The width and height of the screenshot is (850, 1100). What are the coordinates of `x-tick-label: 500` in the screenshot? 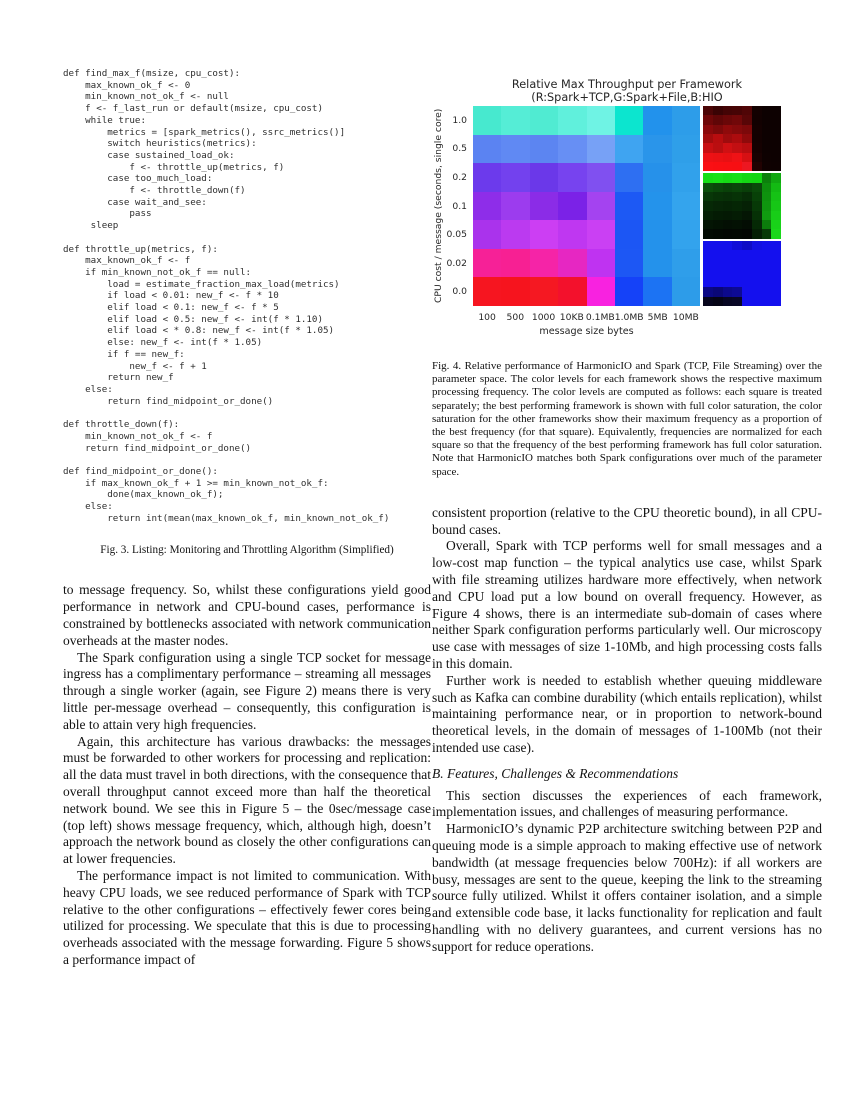 It's located at (515, 317).